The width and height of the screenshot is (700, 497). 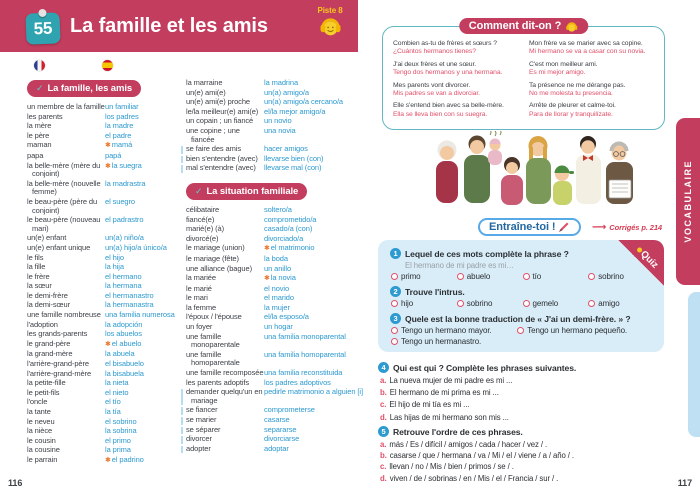 I want to click on quiz-option: abuelo, so click(x=489, y=276).